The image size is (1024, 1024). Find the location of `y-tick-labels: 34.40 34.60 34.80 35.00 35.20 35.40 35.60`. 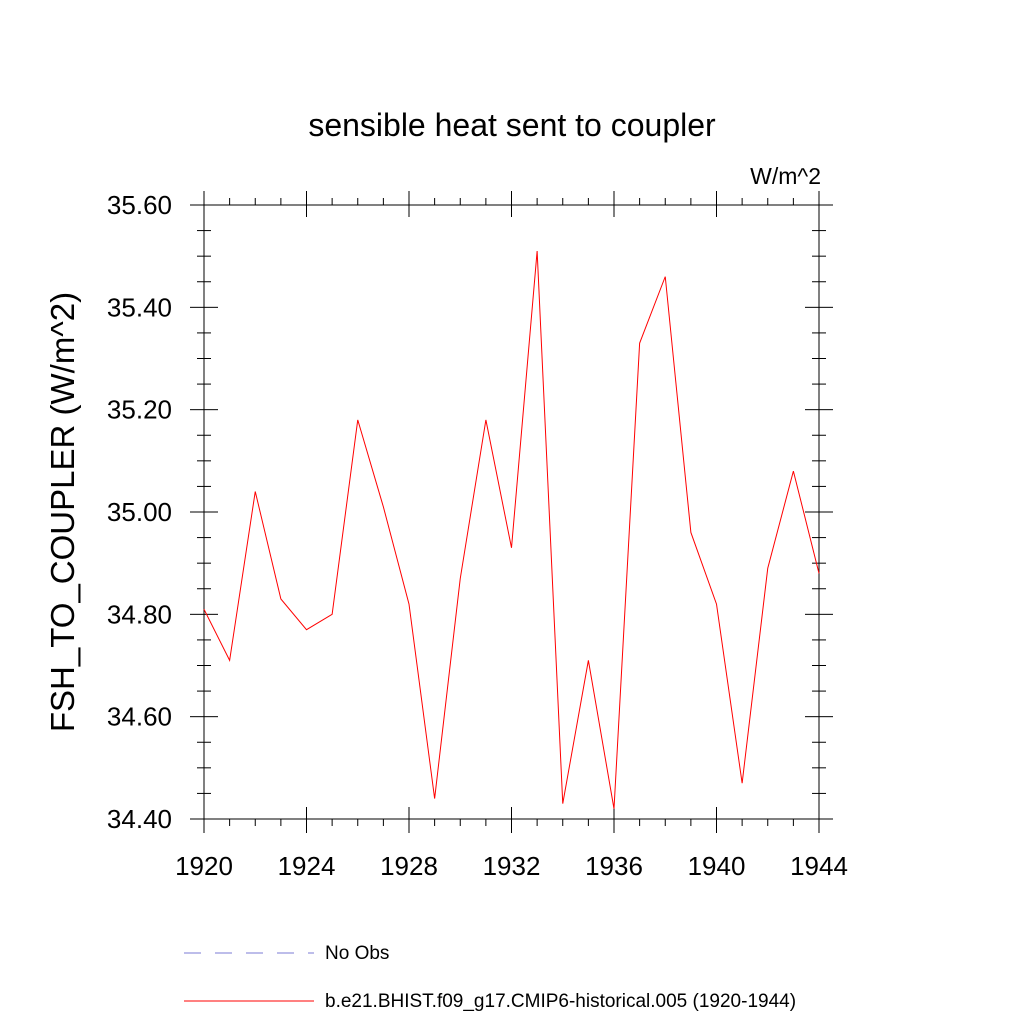

y-tick-labels: 34.40 34.60 34.80 35.00 35.20 35.40 35.60 is located at coordinates (139, 512).